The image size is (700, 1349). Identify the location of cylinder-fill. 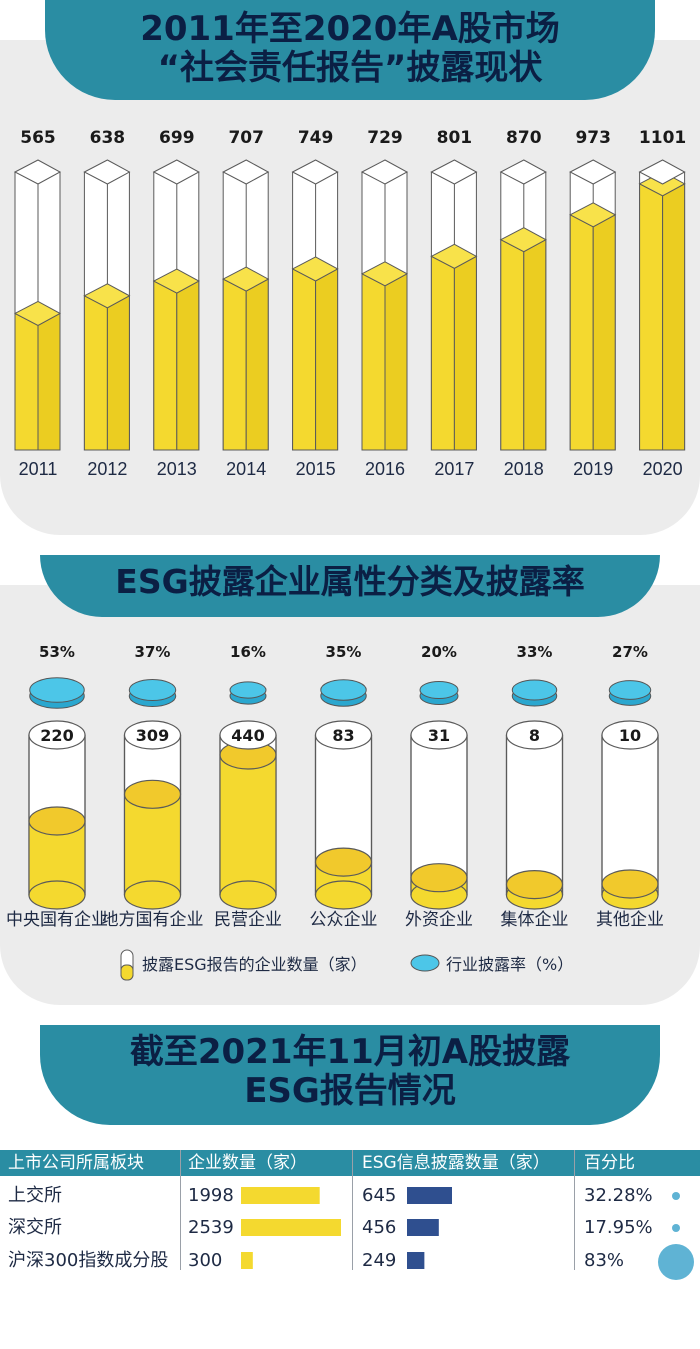
(152, 844).